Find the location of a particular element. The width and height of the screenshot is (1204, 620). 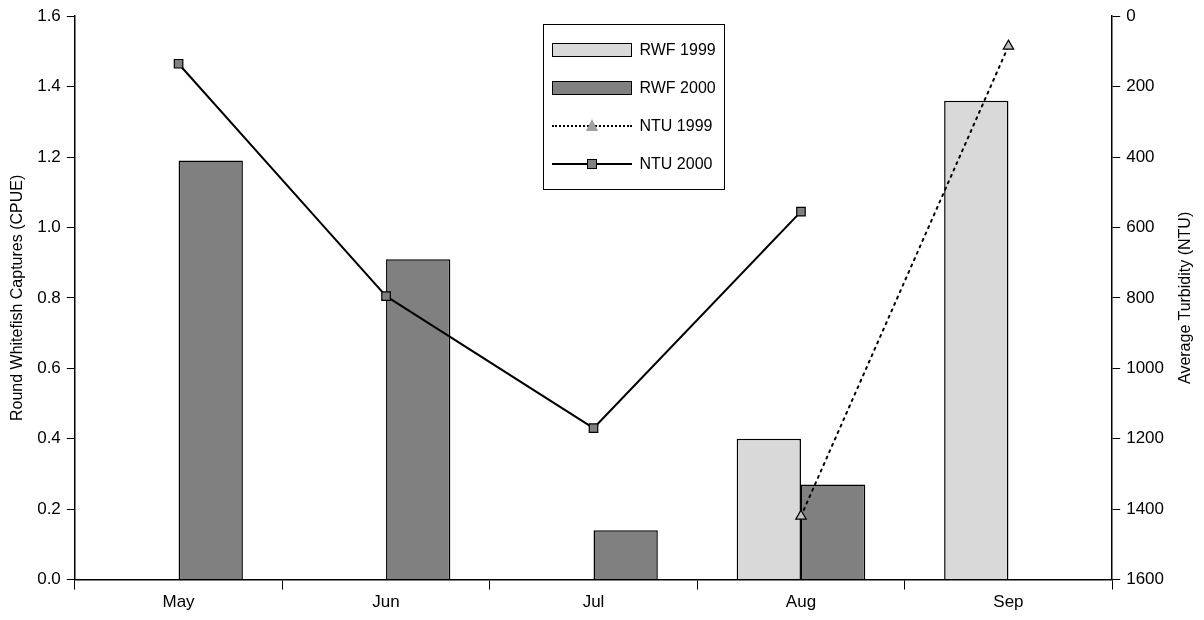

y2-tick-label: 0 is located at coordinates (1131, 15).